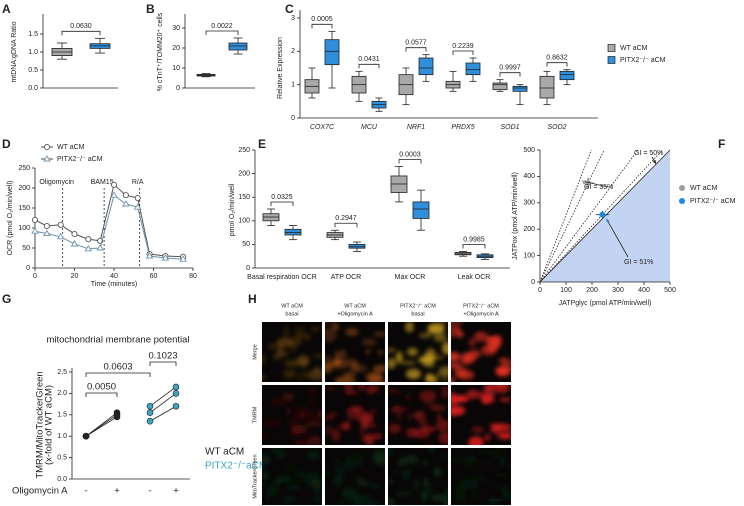 The width and height of the screenshot is (744, 506). What do you see at coordinates (293, 85) in the screenshot?
I see `y-tick-label: 1` at bounding box center [293, 85].